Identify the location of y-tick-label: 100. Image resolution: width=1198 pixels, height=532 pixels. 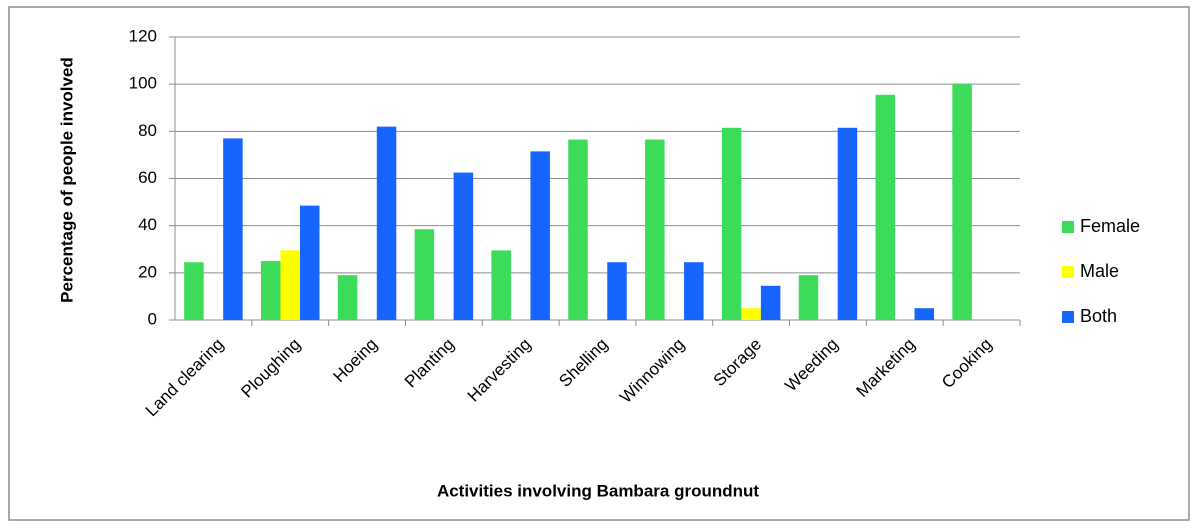
(143, 83).